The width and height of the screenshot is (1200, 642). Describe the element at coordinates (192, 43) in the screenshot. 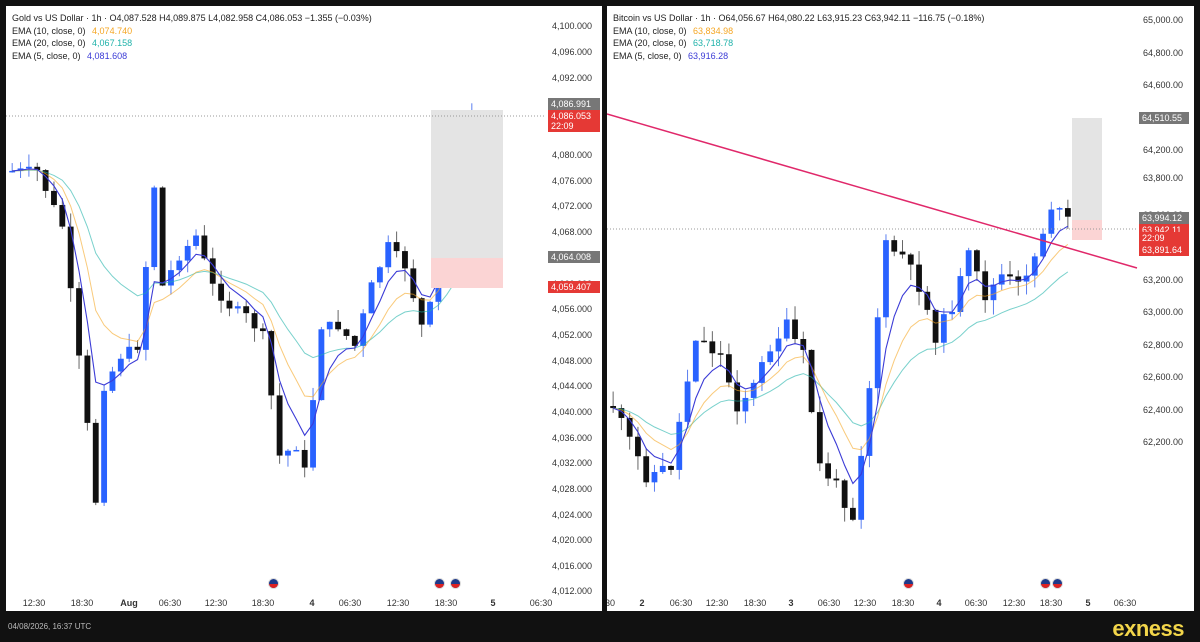

I see `gold-ema20-row: EMA (20, close, 0) 4,067.158` at that location.